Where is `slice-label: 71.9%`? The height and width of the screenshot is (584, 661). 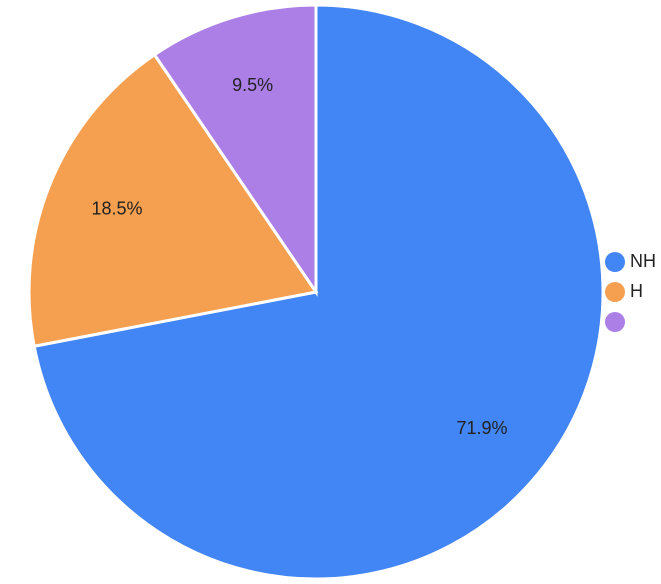 slice-label: 71.9% is located at coordinates (481, 428).